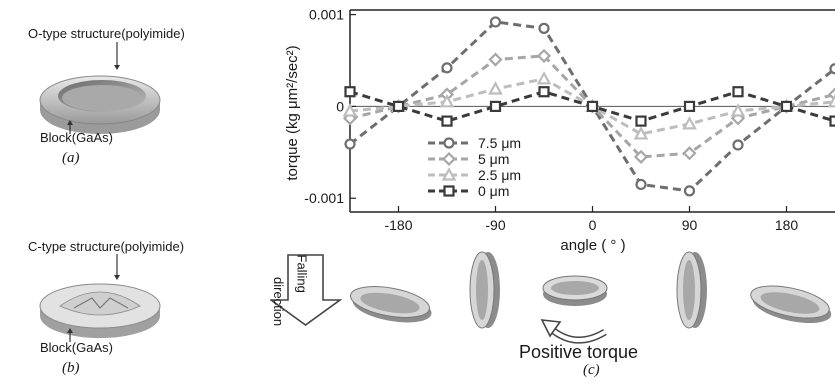  I want to click on legend-label: 5 μm, so click(493, 159).